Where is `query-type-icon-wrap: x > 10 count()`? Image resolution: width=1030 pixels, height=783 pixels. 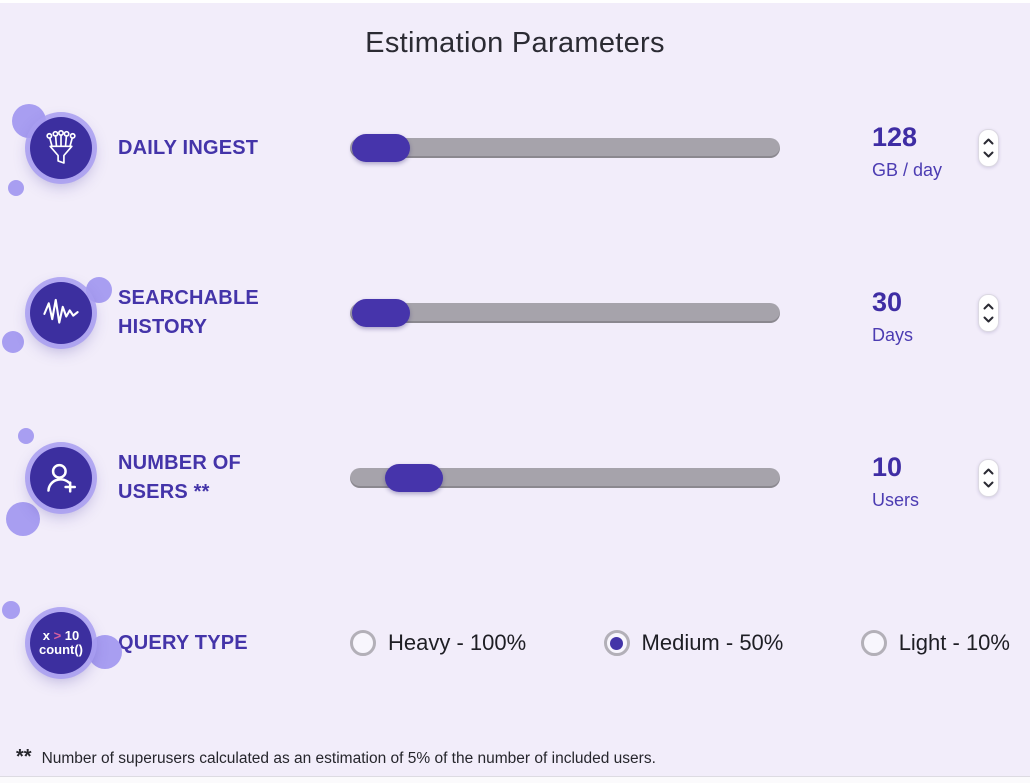
query-type-icon-wrap: x > 10 count() is located at coordinates (61, 643).